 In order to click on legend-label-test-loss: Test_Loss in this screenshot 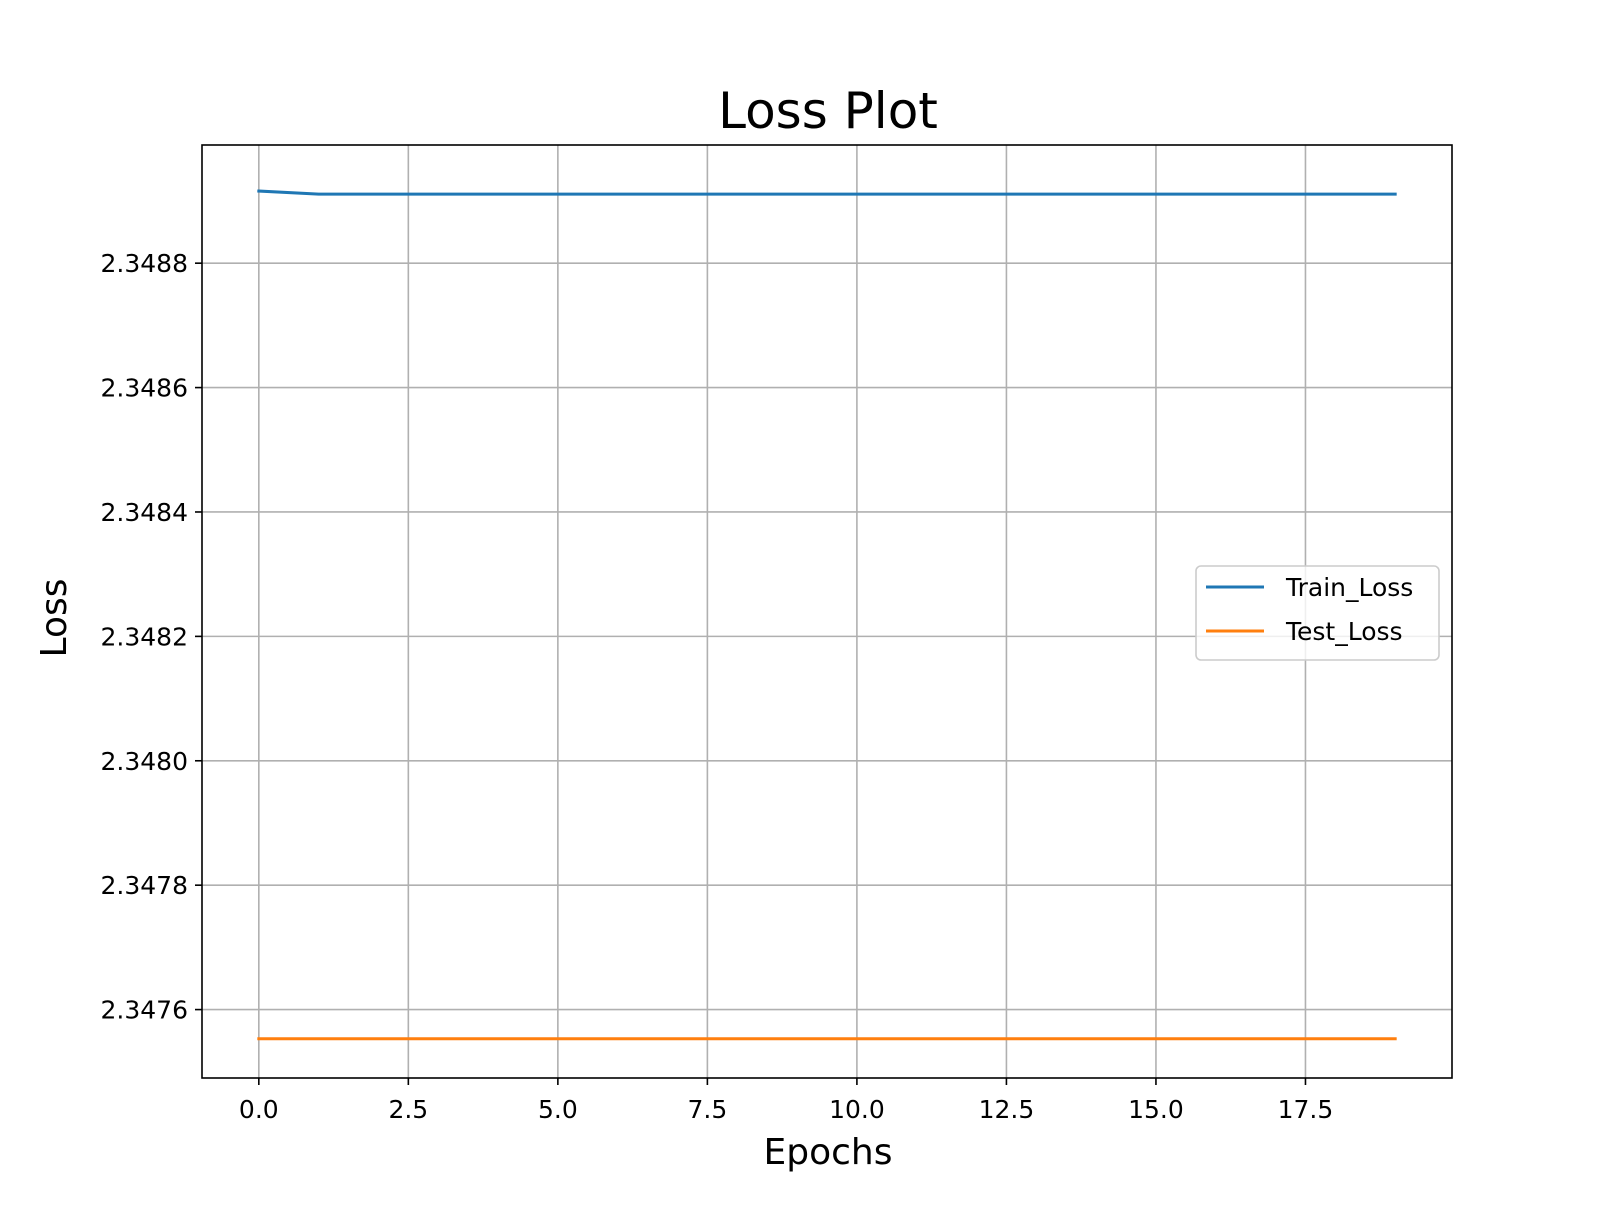, I will do `click(1344, 631)`.